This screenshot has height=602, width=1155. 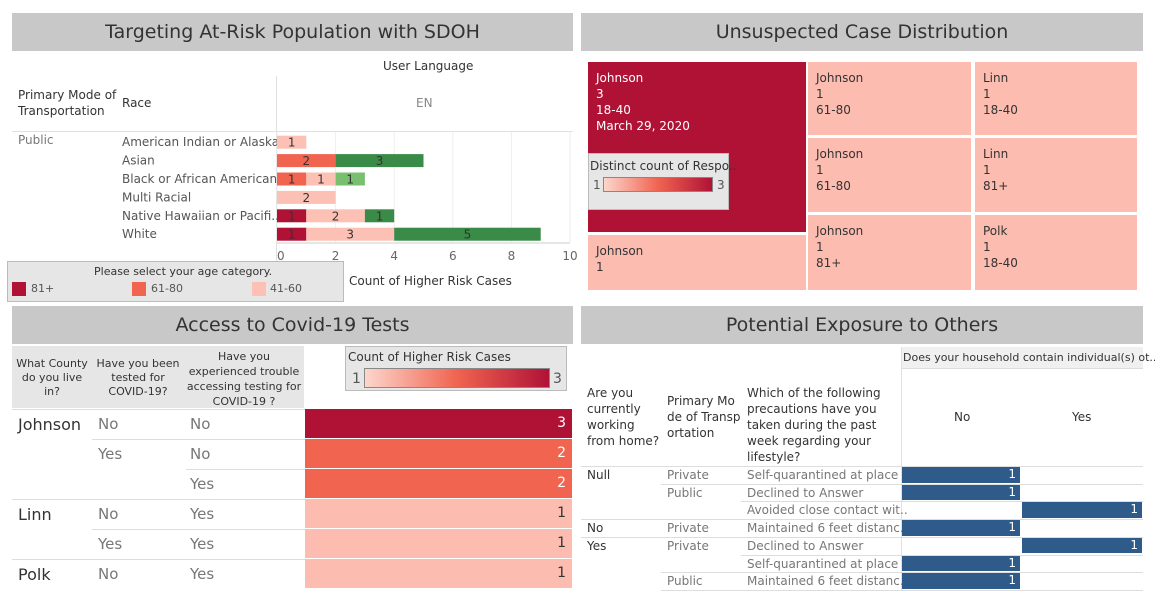 What do you see at coordinates (862, 32) in the screenshot?
I see `panel-title-unsuspected: Unsuspected Case Distribution` at bounding box center [862, 32].